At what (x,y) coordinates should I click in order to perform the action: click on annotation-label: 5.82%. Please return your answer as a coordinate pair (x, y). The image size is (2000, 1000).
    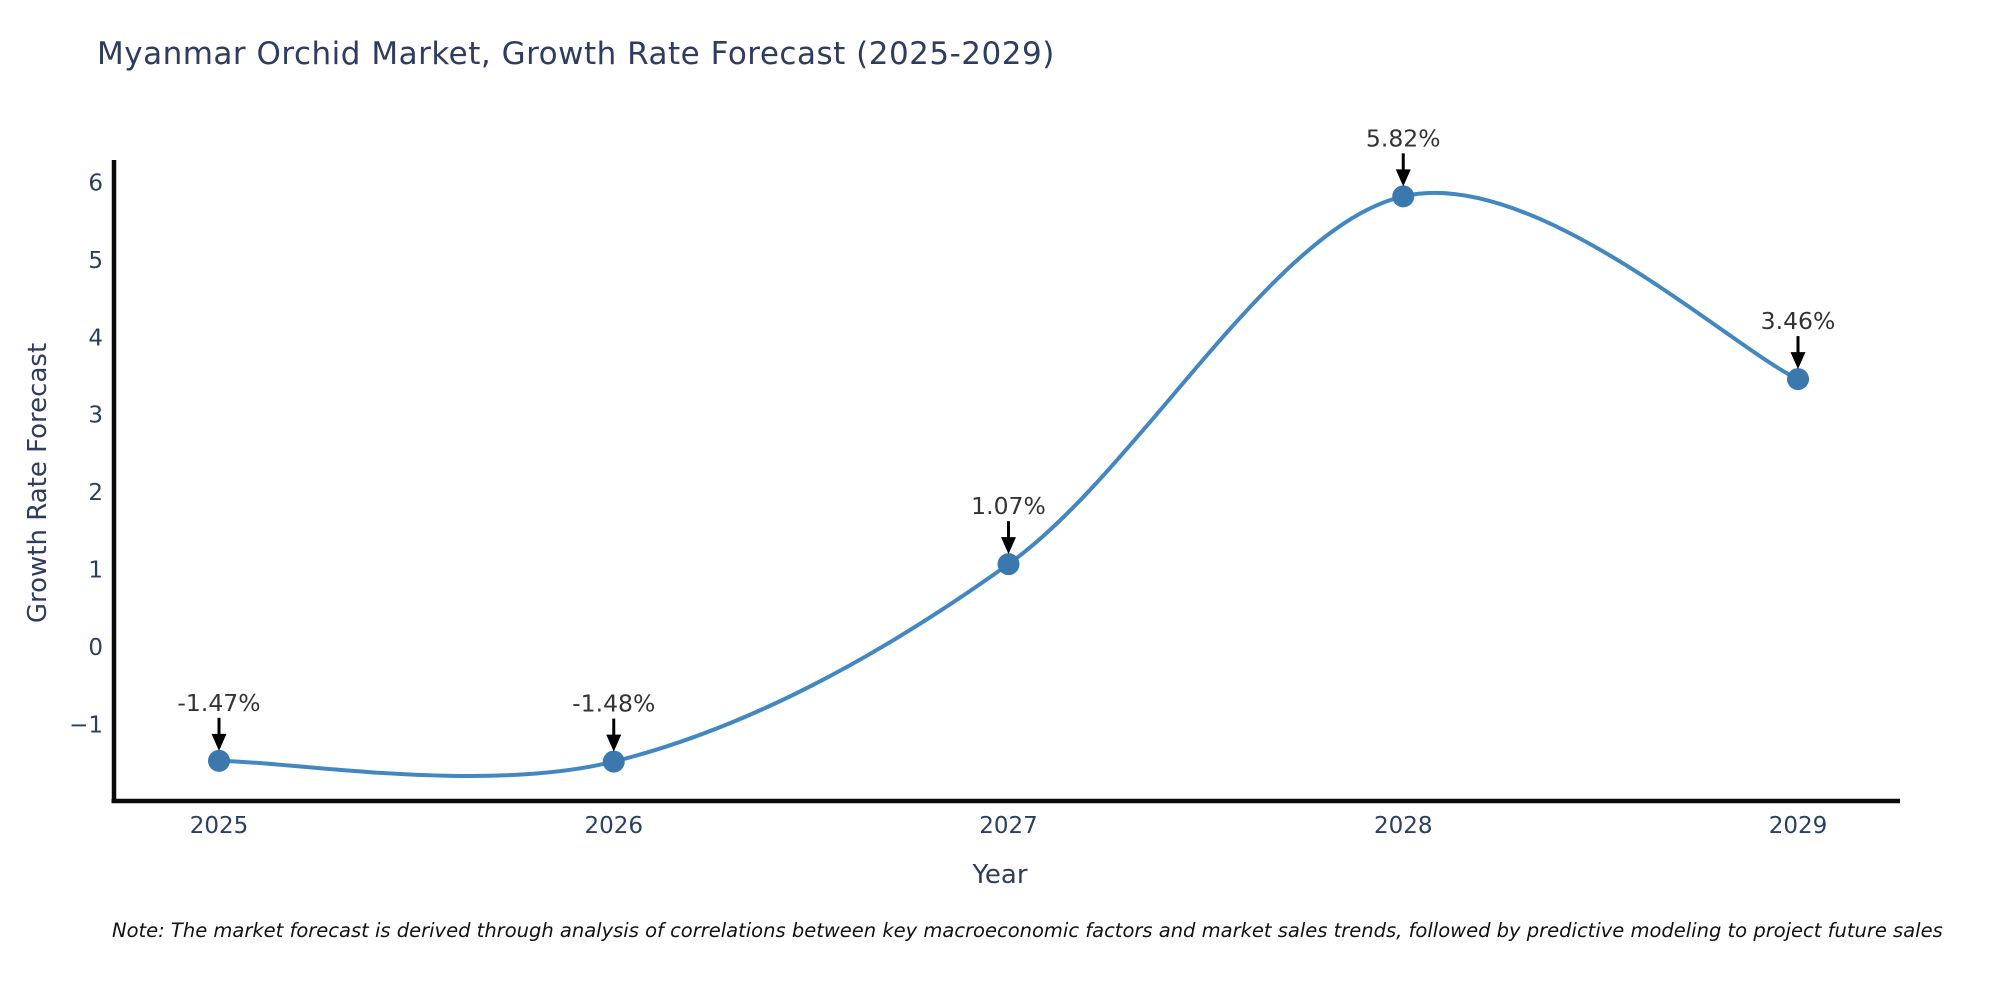
    Looking at the image, I should click on (1403, 138).